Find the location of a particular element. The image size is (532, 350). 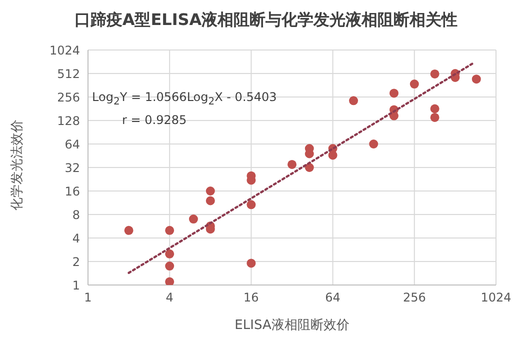

y-tick-label: 64 is located at coordinates (72, 144).